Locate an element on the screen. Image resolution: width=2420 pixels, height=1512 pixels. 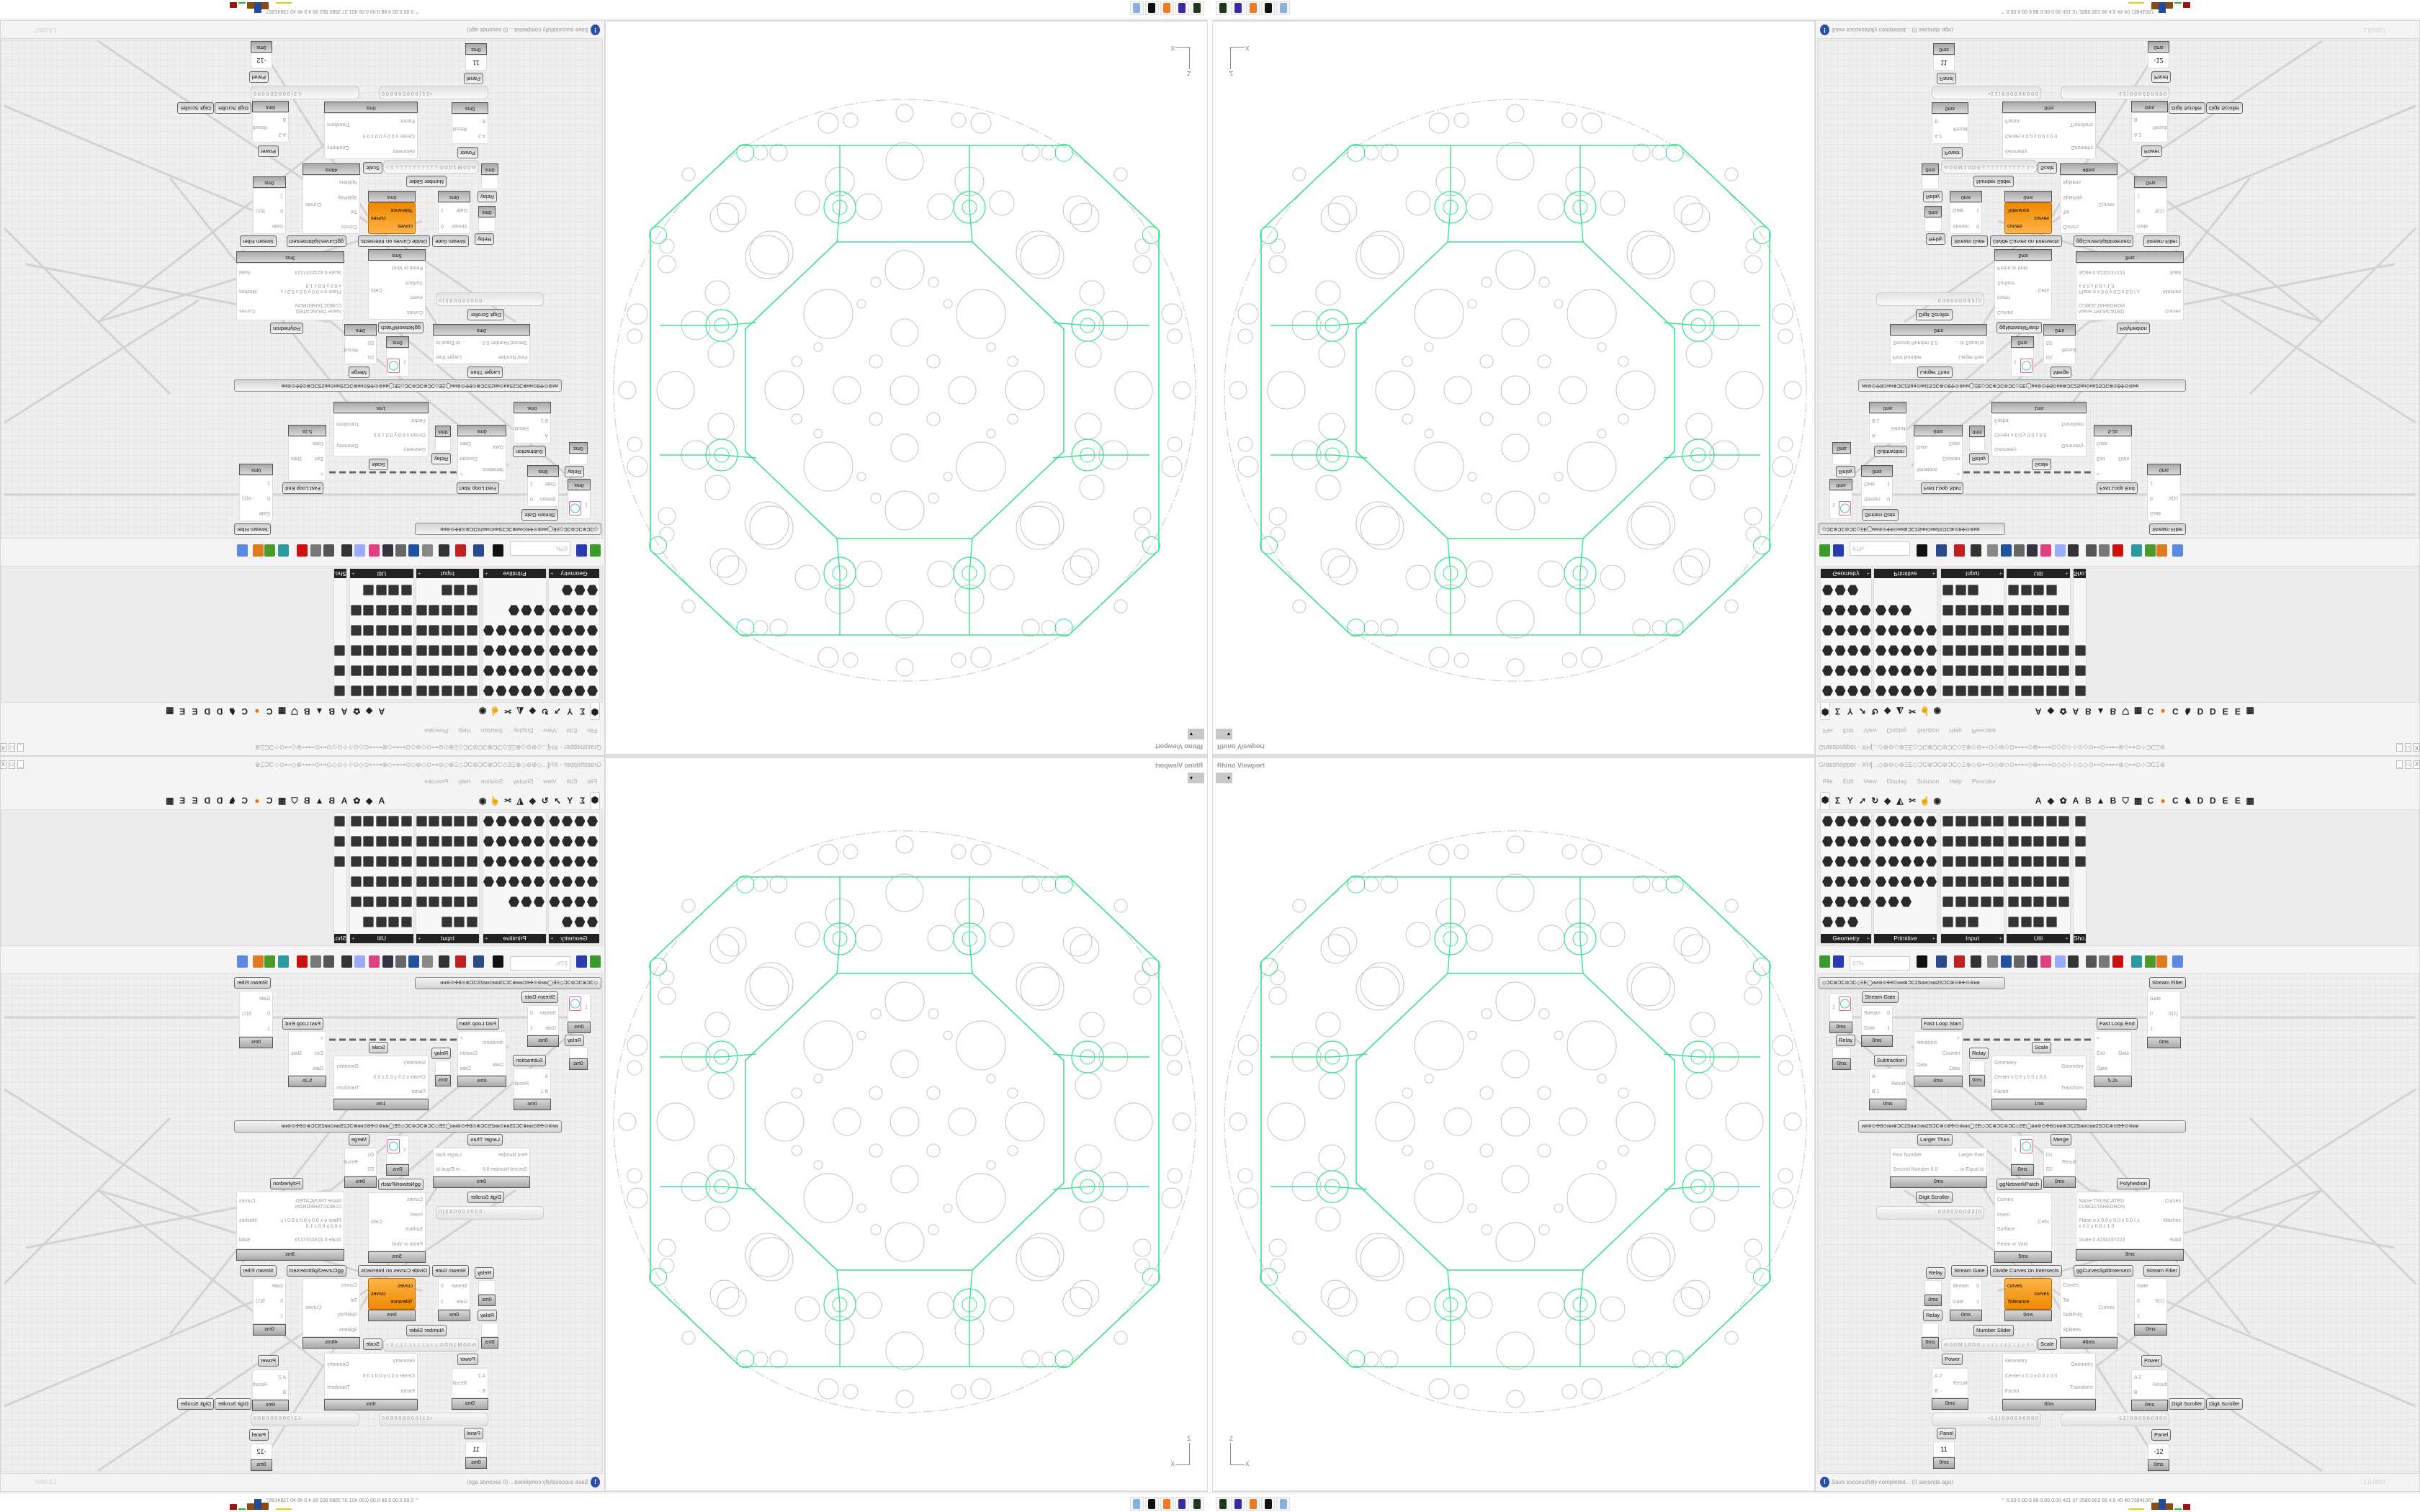
slider-label: Digit Scroller is located at coordinates (485, 314).